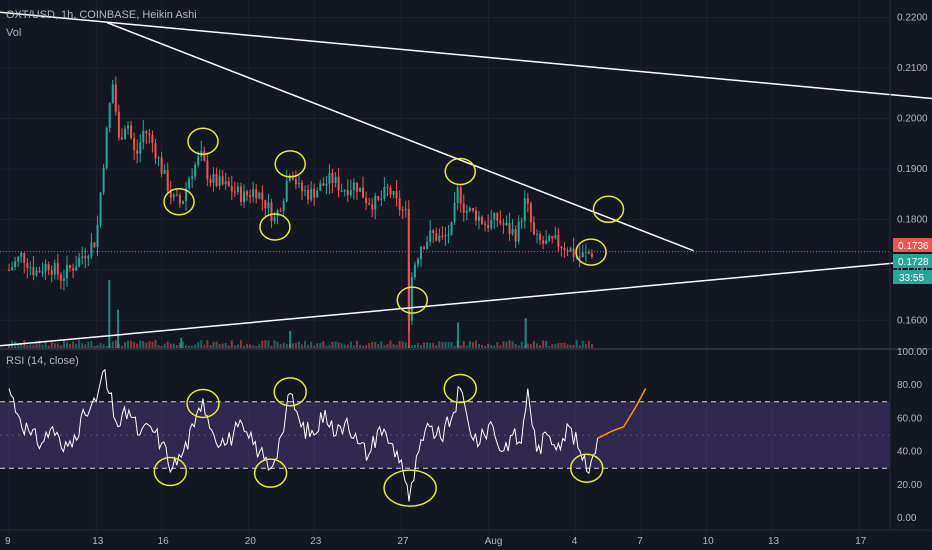 This screenshot has width=932, height=550. I want to click on rsi-tick-label: 0.00, so click(907, 518).